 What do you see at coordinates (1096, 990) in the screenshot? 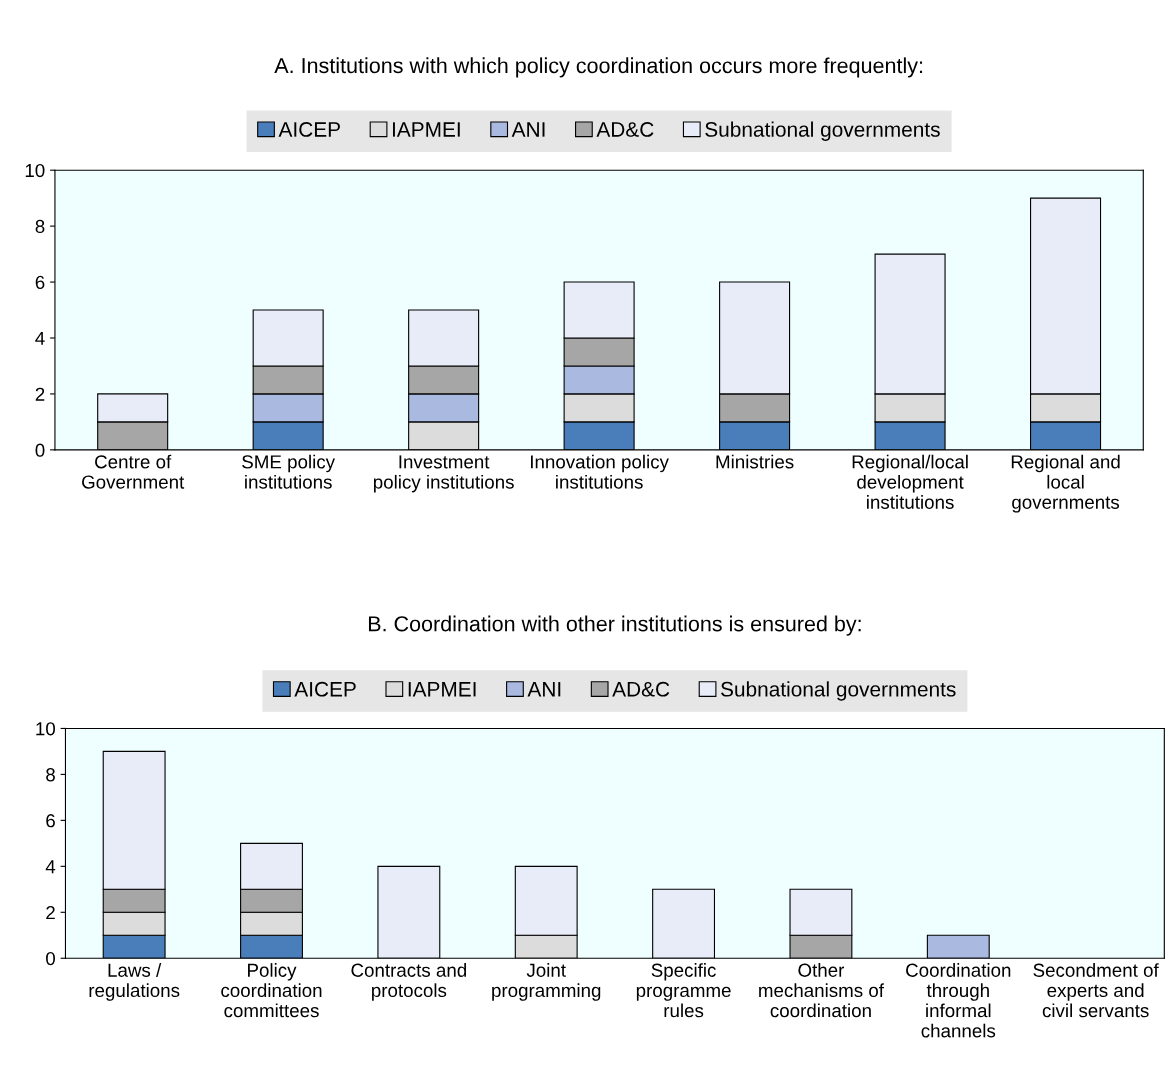
I see `x-tick-label: Secondment of experts and civil servants` at bounding box center [1096, 990].